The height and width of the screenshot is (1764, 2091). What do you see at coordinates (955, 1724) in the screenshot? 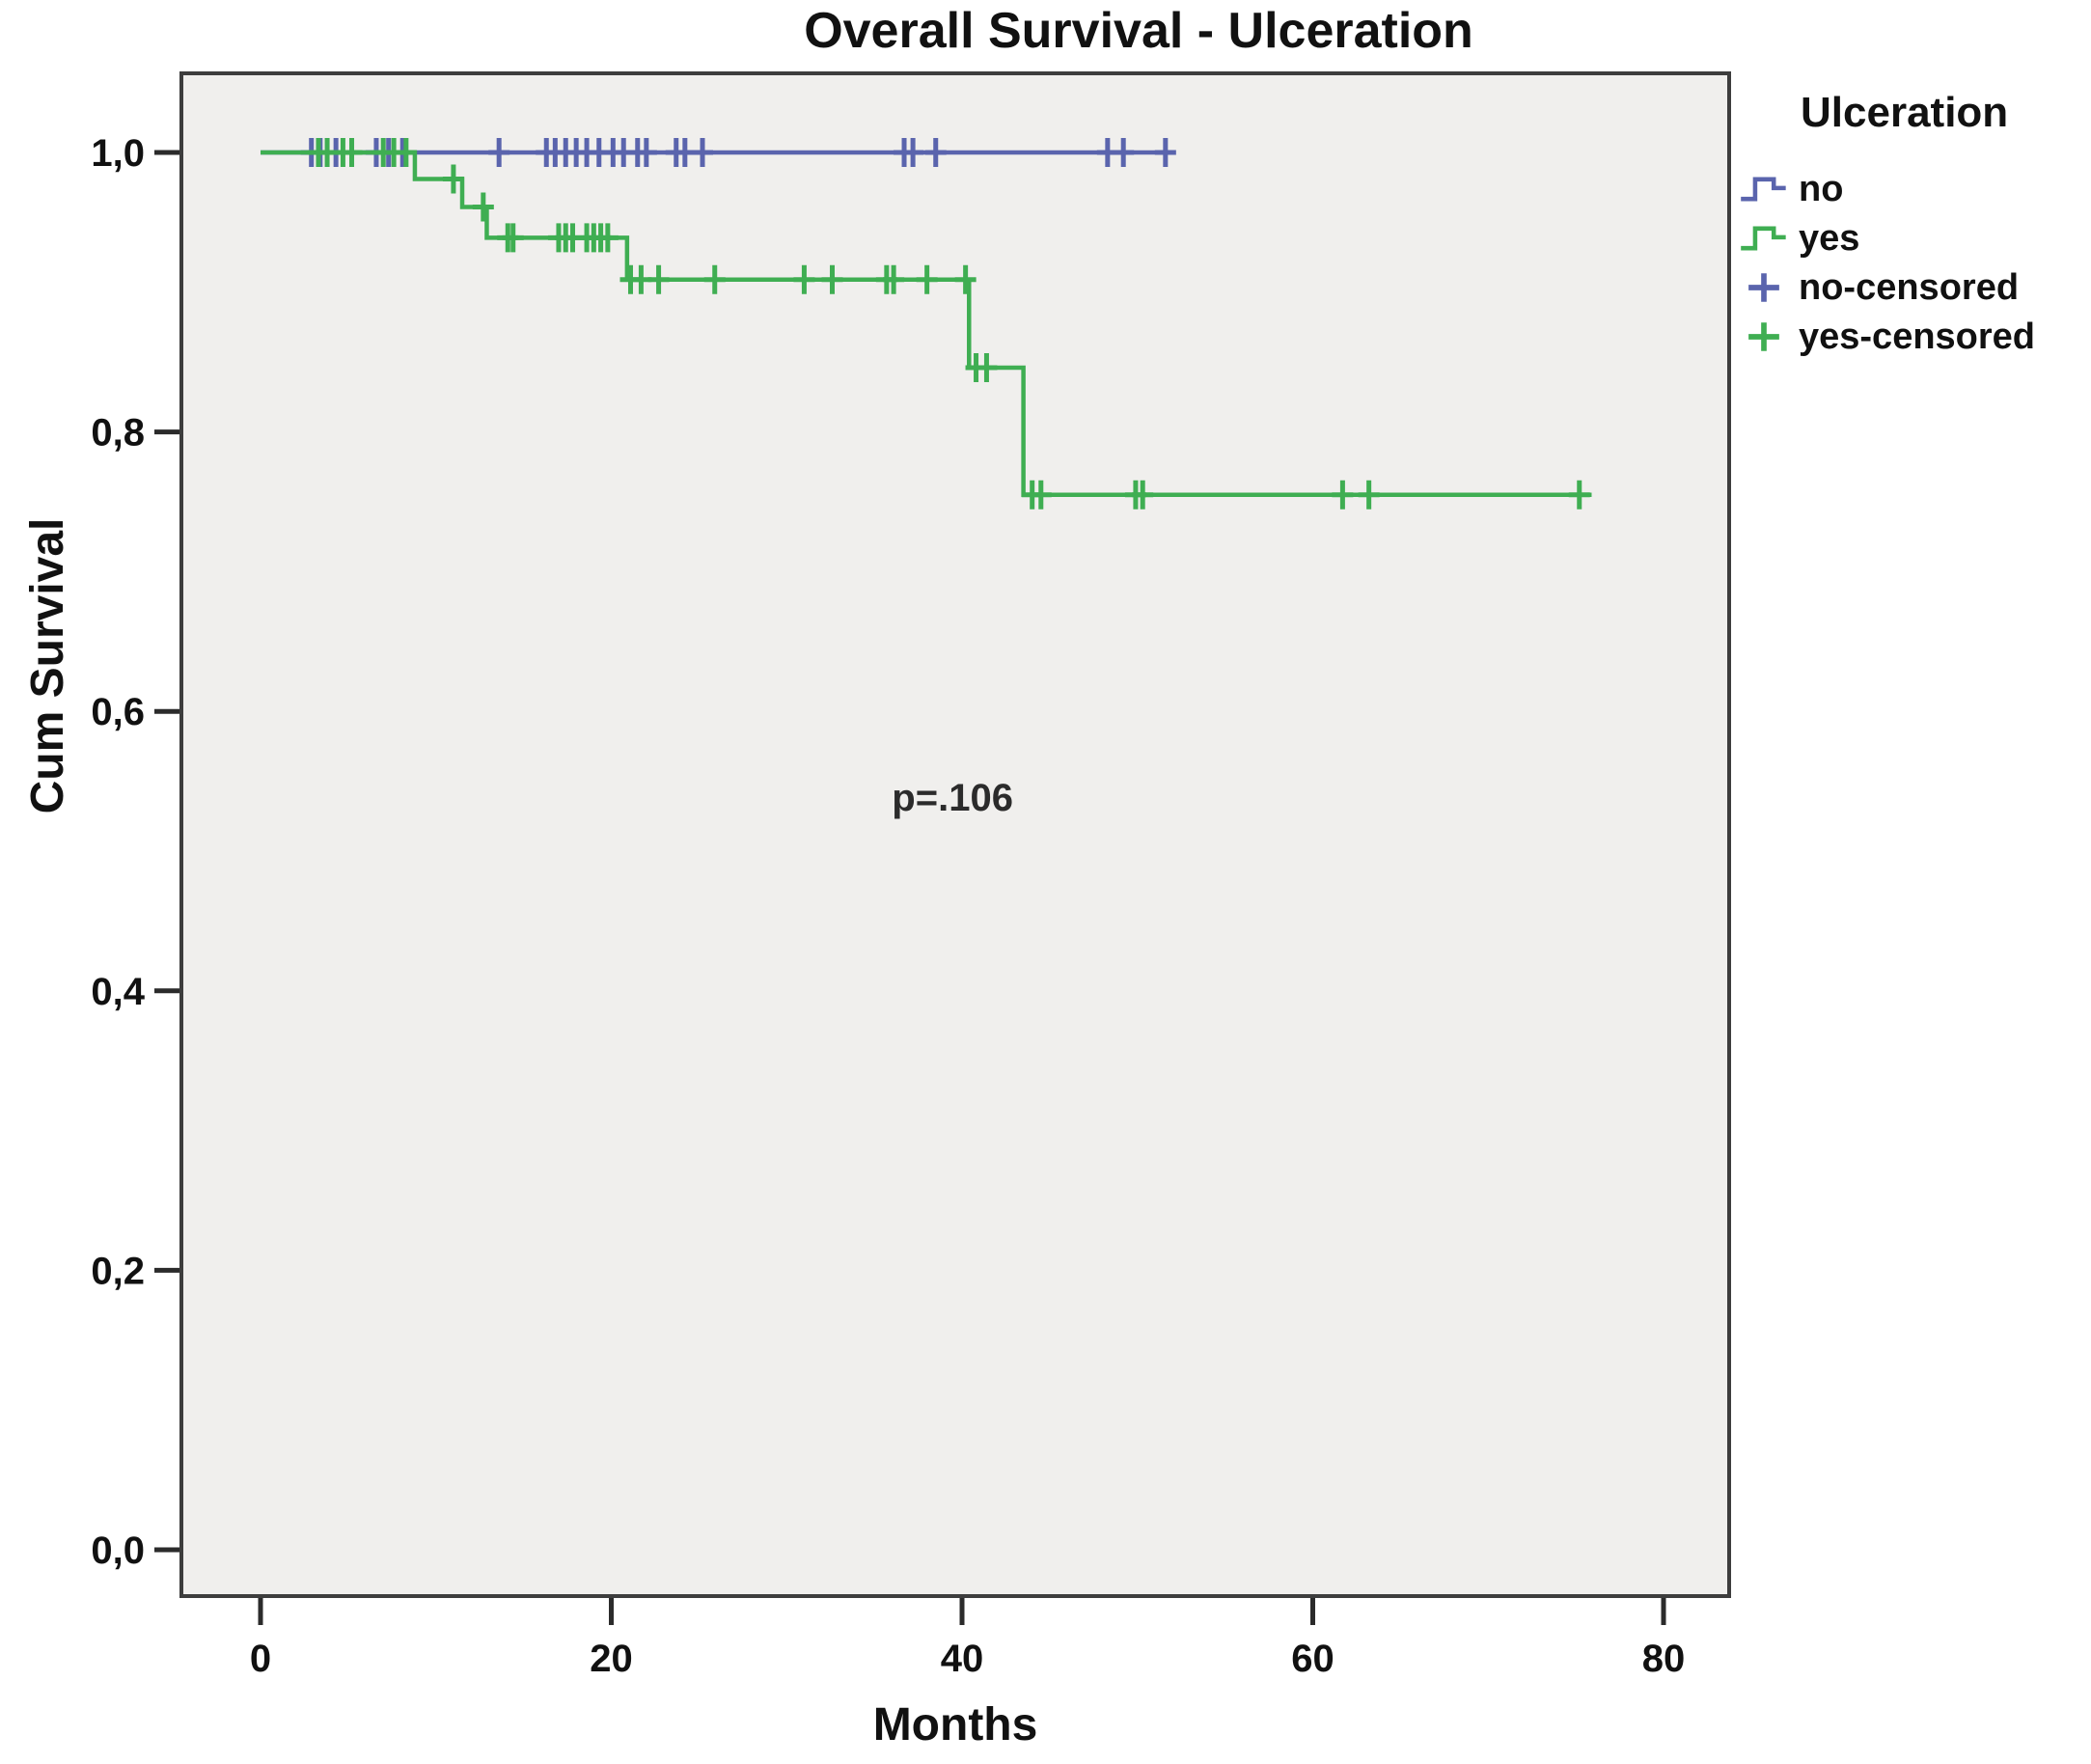
I see `x-axis-label: Months` at bounding box center [955, 1724].